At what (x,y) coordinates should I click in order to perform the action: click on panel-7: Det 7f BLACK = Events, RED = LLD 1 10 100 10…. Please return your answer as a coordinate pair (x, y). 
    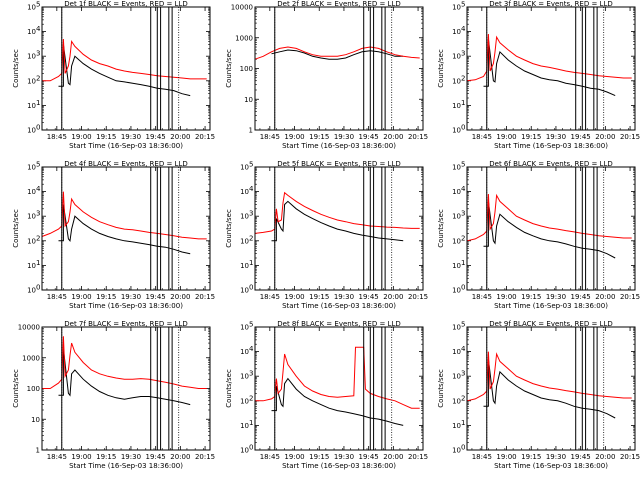
    Looking at the image, I should click on (113, 395).